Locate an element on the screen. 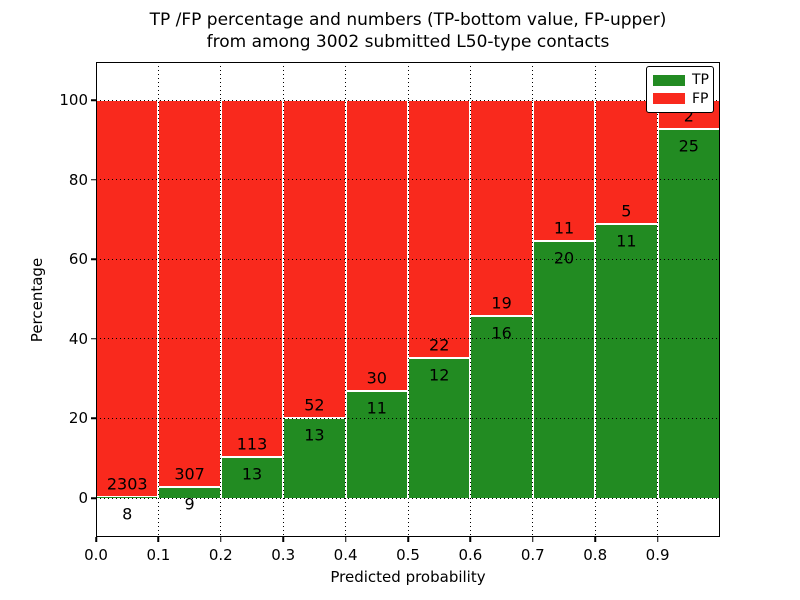 Image resolution: width=800 pixels, height=600 pixels. x-tick-label: 0.3 is located at coordinates (283, 555).